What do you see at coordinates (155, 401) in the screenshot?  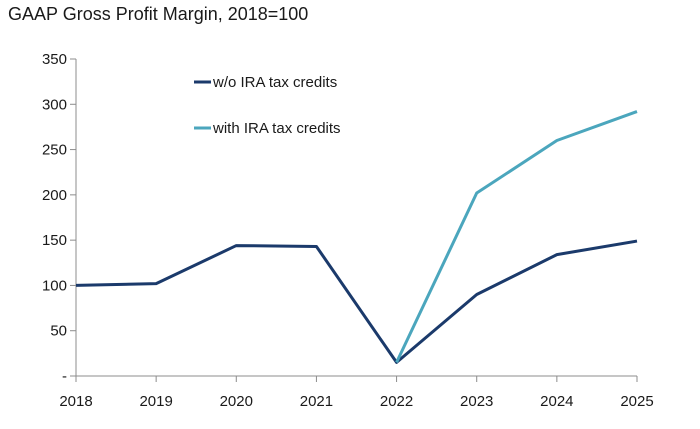 I see `x-tick-label: 2019` at bounding box center [155, 401].